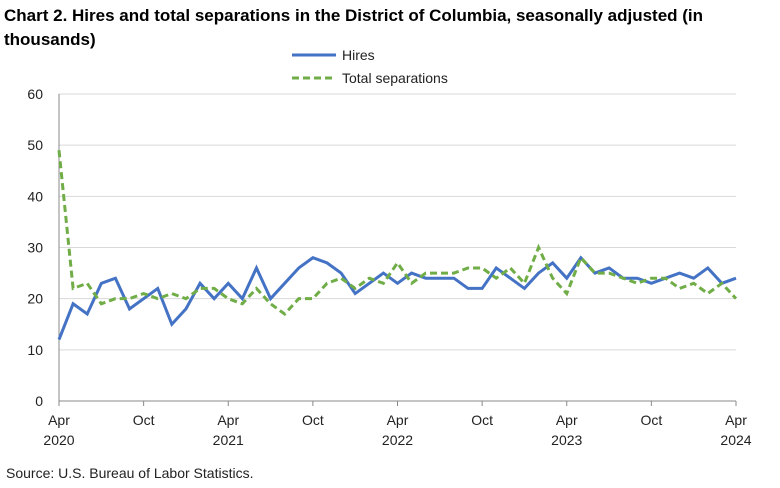  Describe the element at coordinates (39, 401) in the screenshot. I see `y-tick-label: 0` at that location.